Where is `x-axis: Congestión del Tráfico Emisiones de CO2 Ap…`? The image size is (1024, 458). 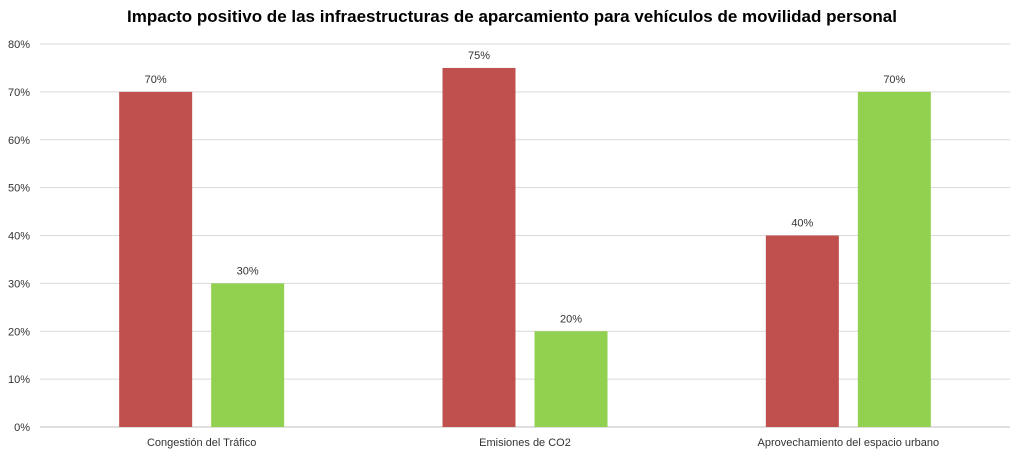
x-axis: Congestión del Tráfico Emisiones de CO2 Ap… is located at coordinates (543, 443).